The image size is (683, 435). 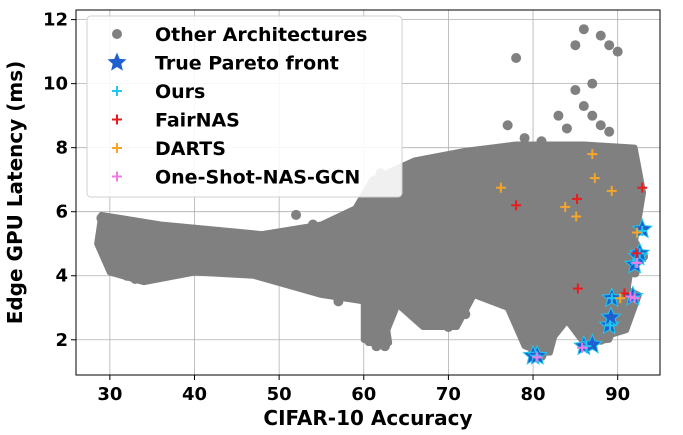 What do you see at coordinates (197, 121) in the screenshot?
I see `legend-label-fairnas: FairNAS` at bounding box center [197, 121].